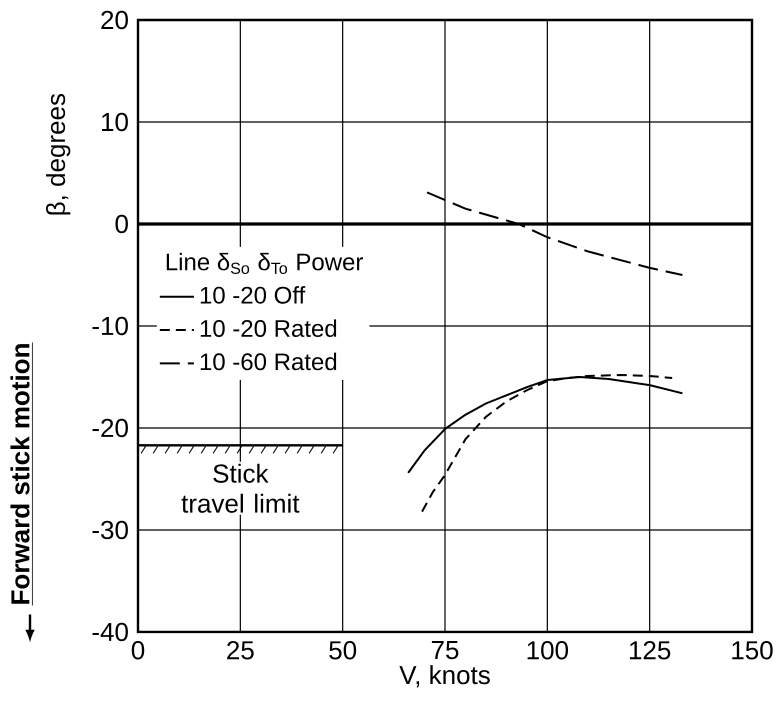 The width and height of the screenshot is (777, 704). Describe the element at coordinates (342, 650) in the screenshot. I see `x-tick-label: 50` at that location.